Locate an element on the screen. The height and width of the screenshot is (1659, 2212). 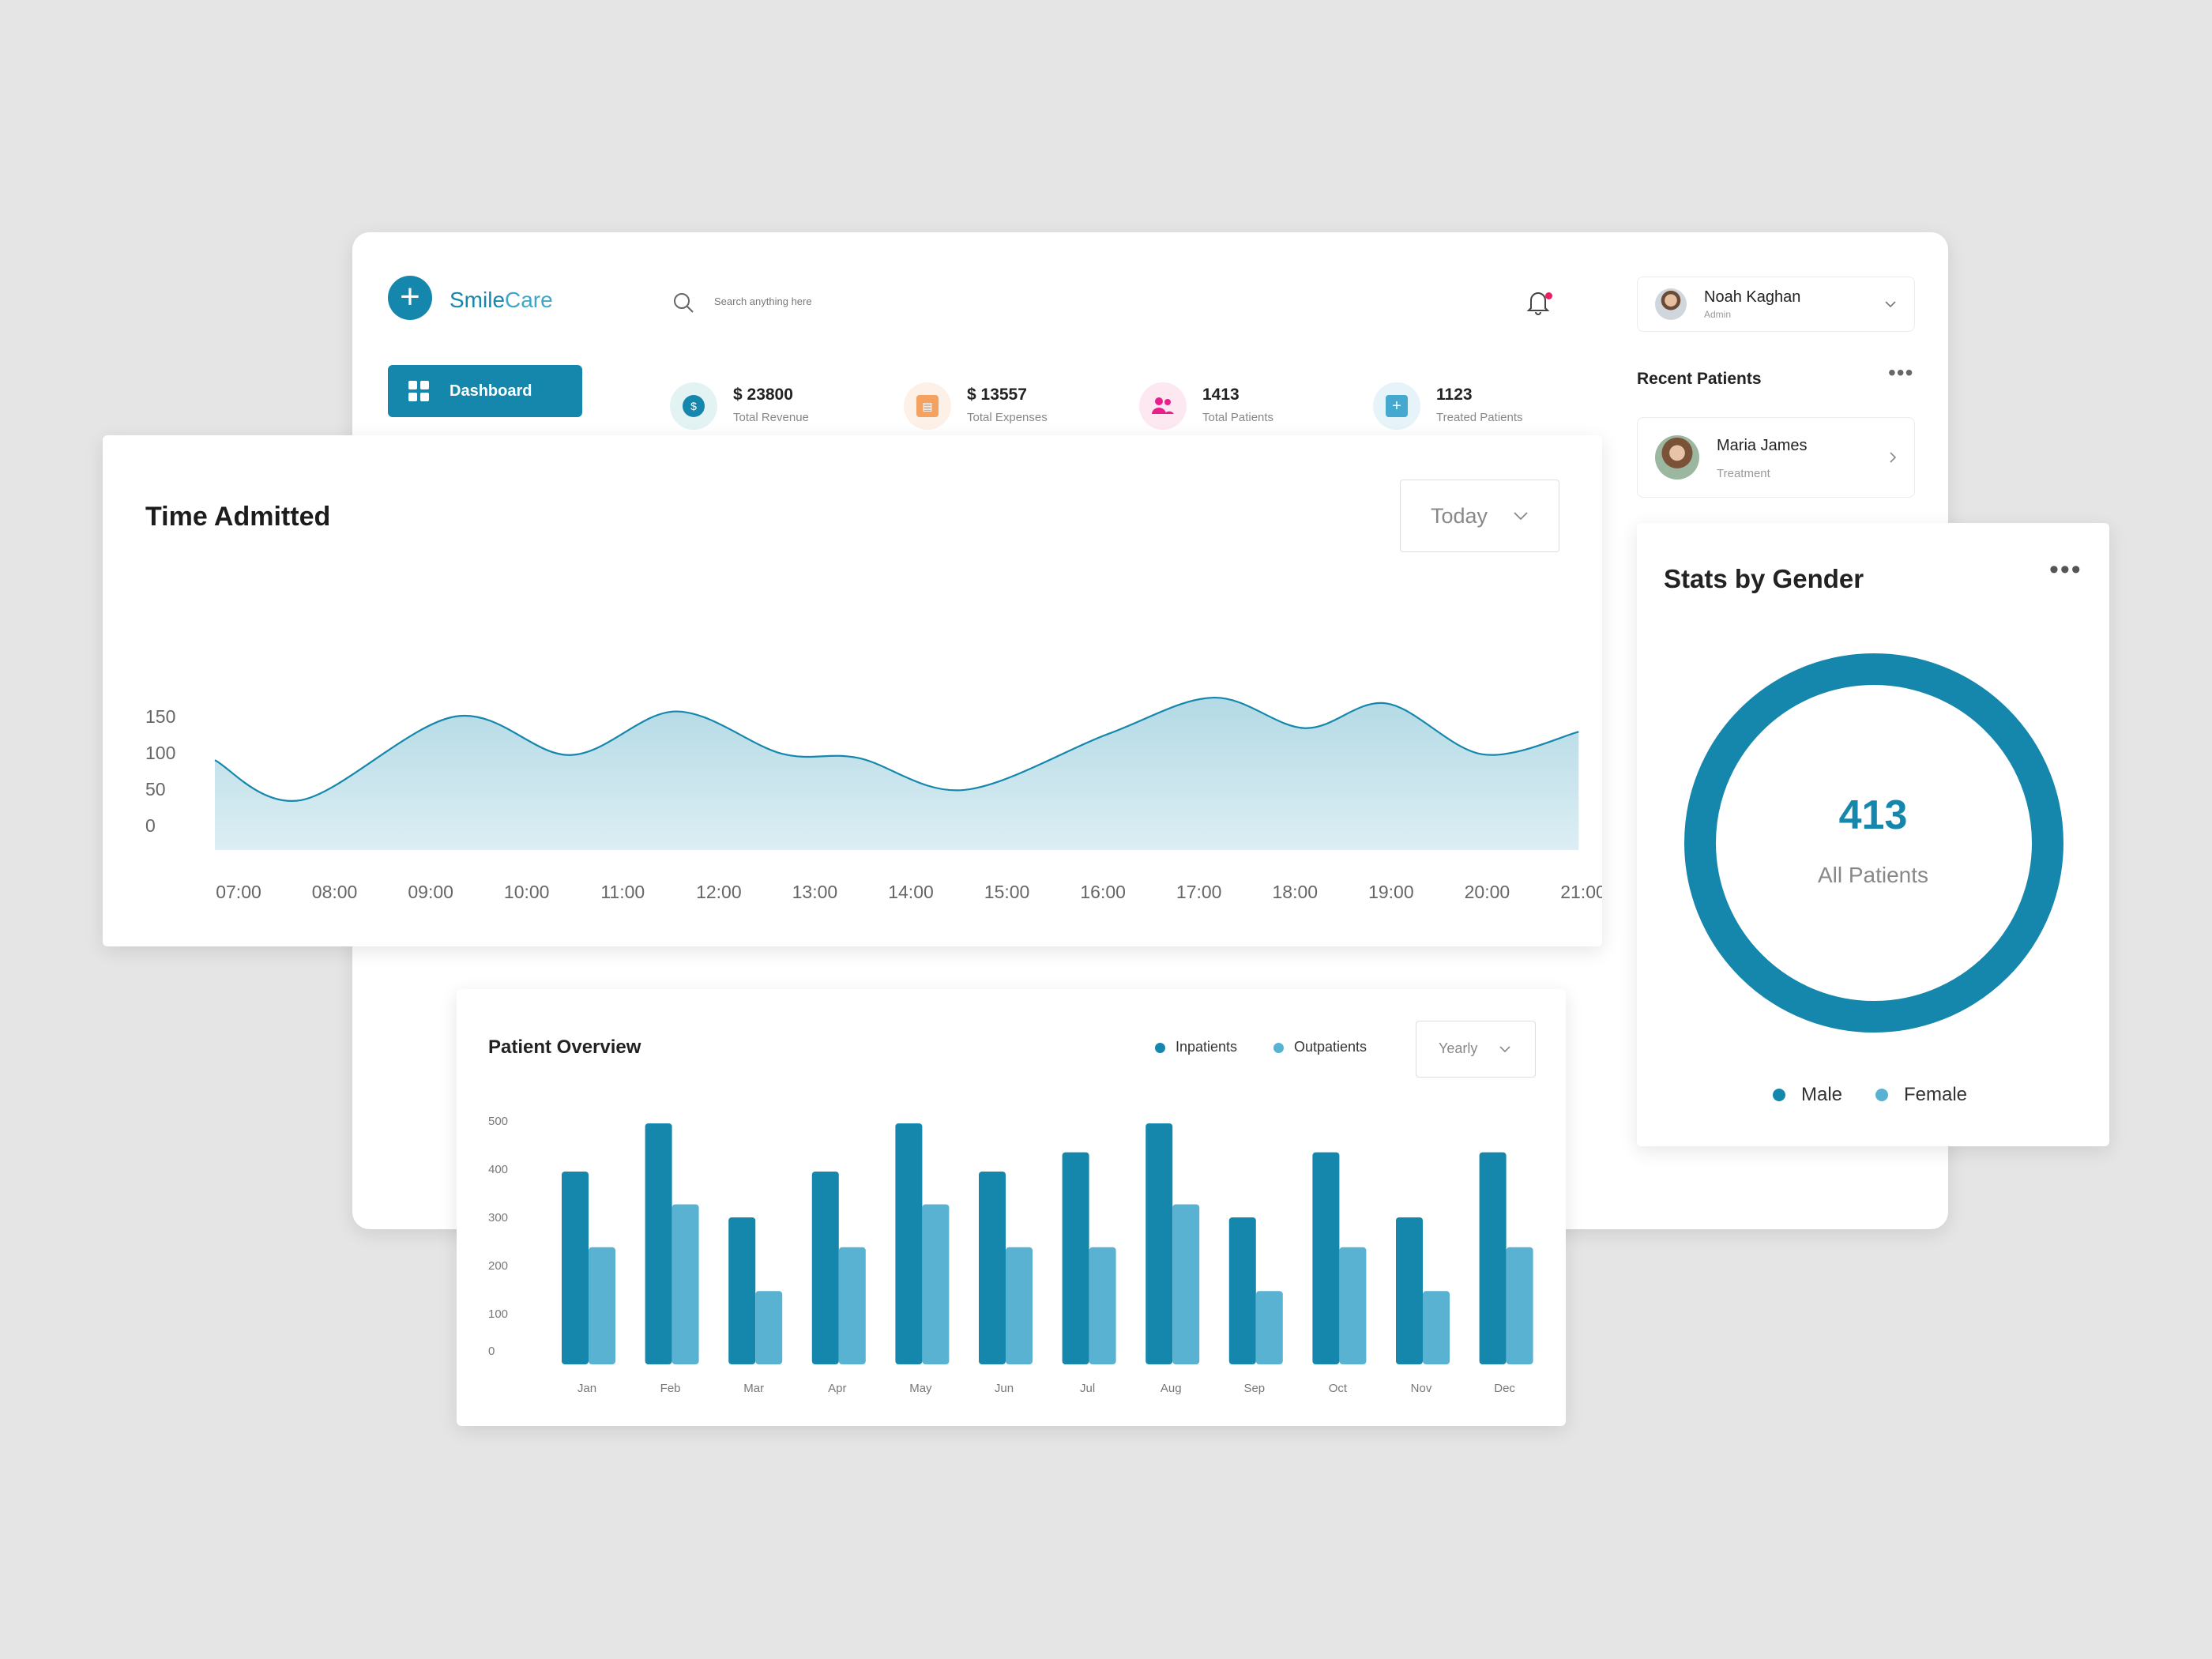
x-tick-label: Jul is located at coordinates (1087, 1388).